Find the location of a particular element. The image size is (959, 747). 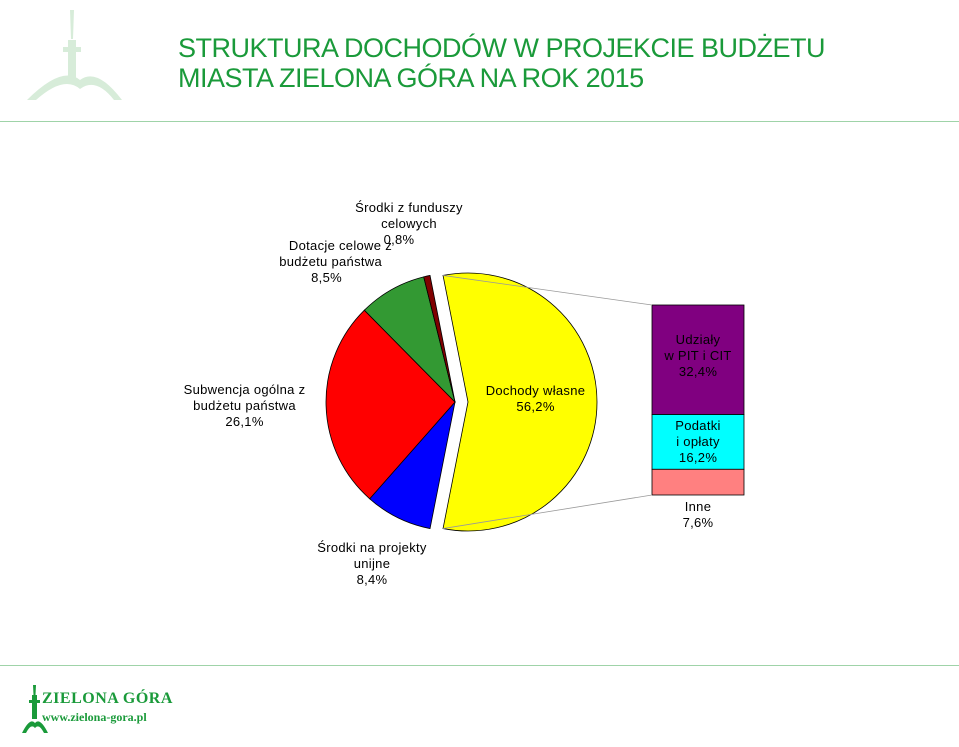

label-targeted-grants-line2: budżetu państwa is located at coordinates (330, 261).